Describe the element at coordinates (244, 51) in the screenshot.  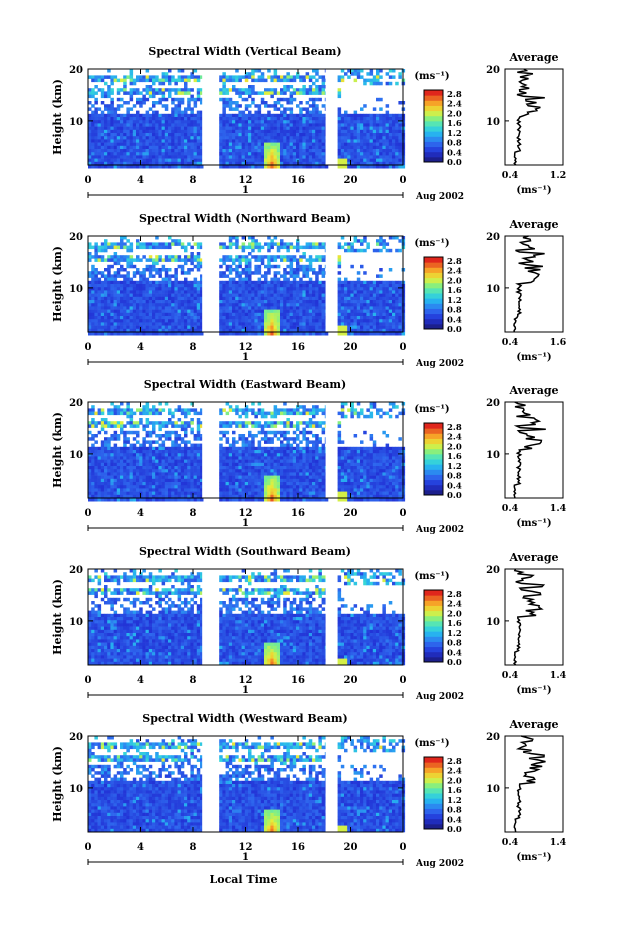
I see `panel-title: Spectral Width (Vertical Beam)` at that location.